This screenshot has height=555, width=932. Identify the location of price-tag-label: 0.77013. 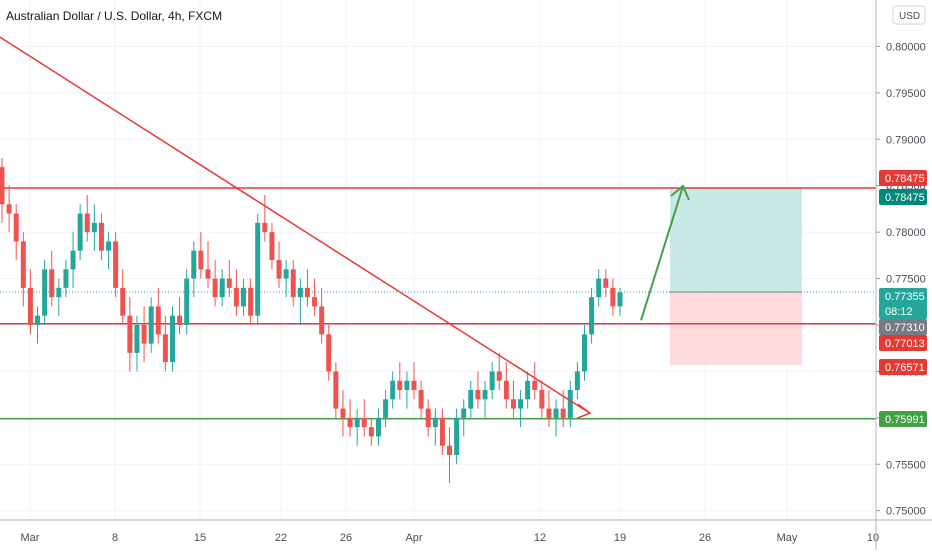
(905, 344).